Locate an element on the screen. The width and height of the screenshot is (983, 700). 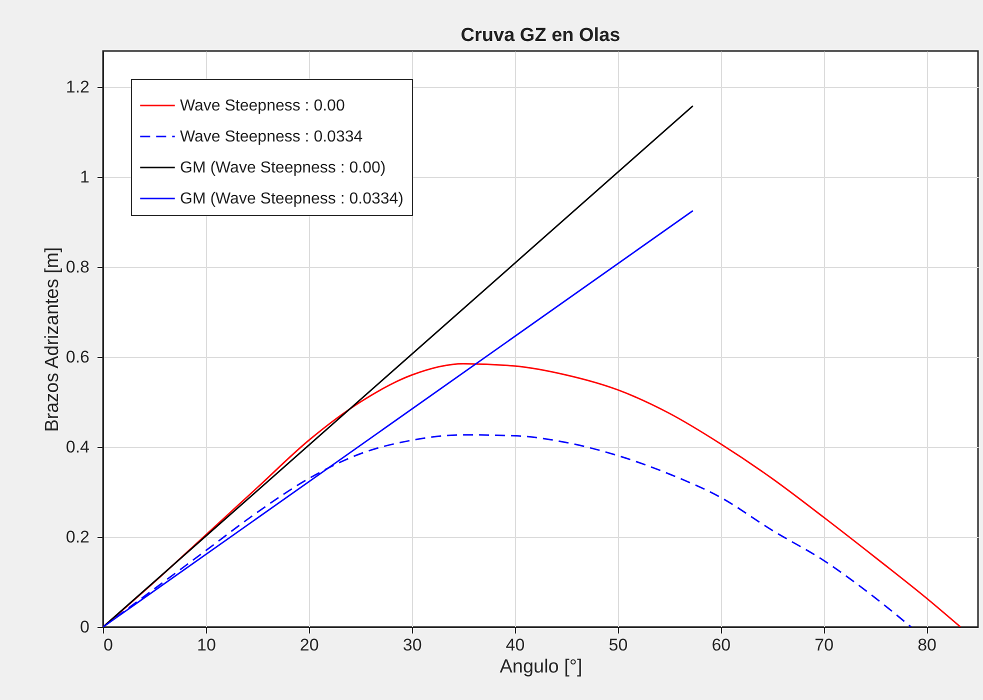
y-tick-label: 0 is located at coordinates (85, 627).